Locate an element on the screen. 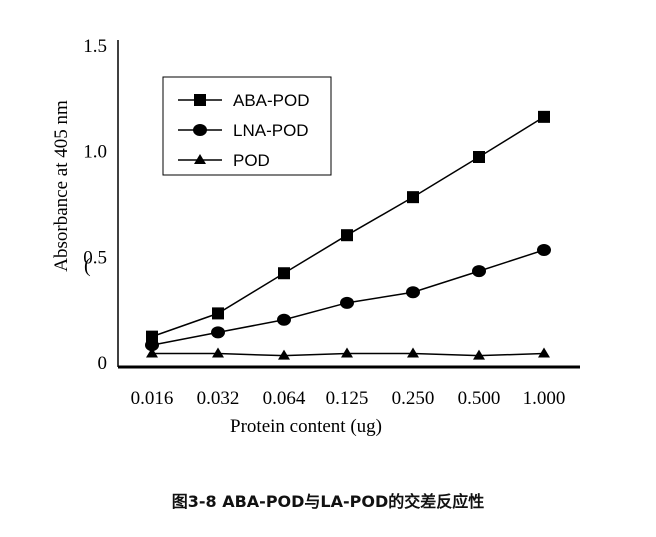  y-tick-labels: 0 0.5 1.0 1.5 is located at coordinates (95, 205).